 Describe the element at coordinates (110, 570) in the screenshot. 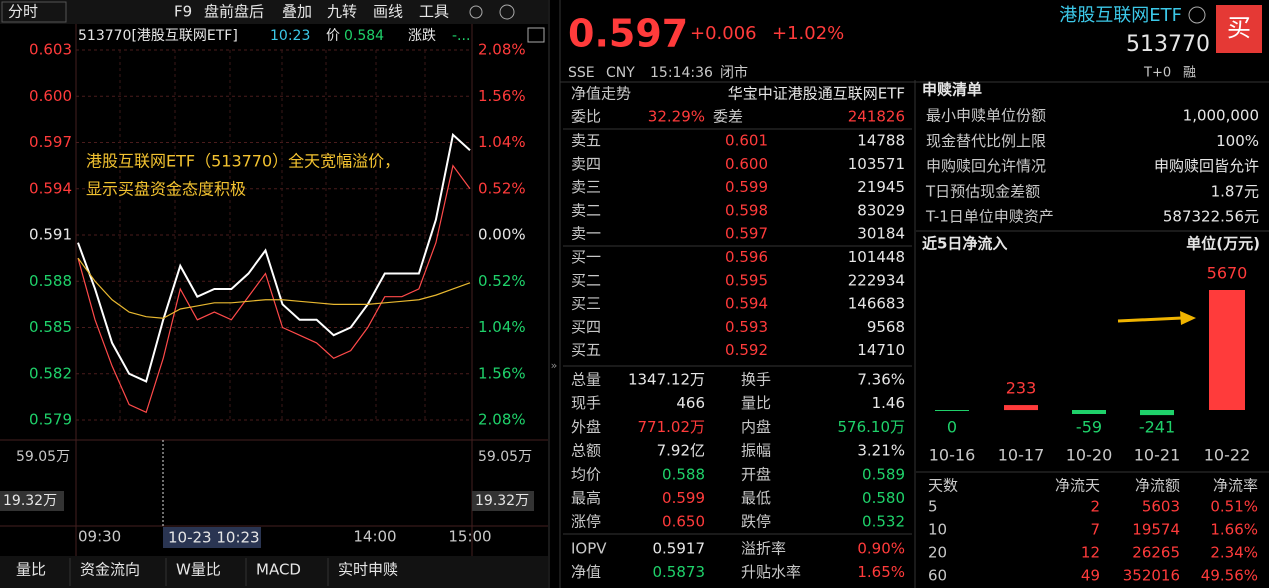

I see `tab: 资金流向` at that location.